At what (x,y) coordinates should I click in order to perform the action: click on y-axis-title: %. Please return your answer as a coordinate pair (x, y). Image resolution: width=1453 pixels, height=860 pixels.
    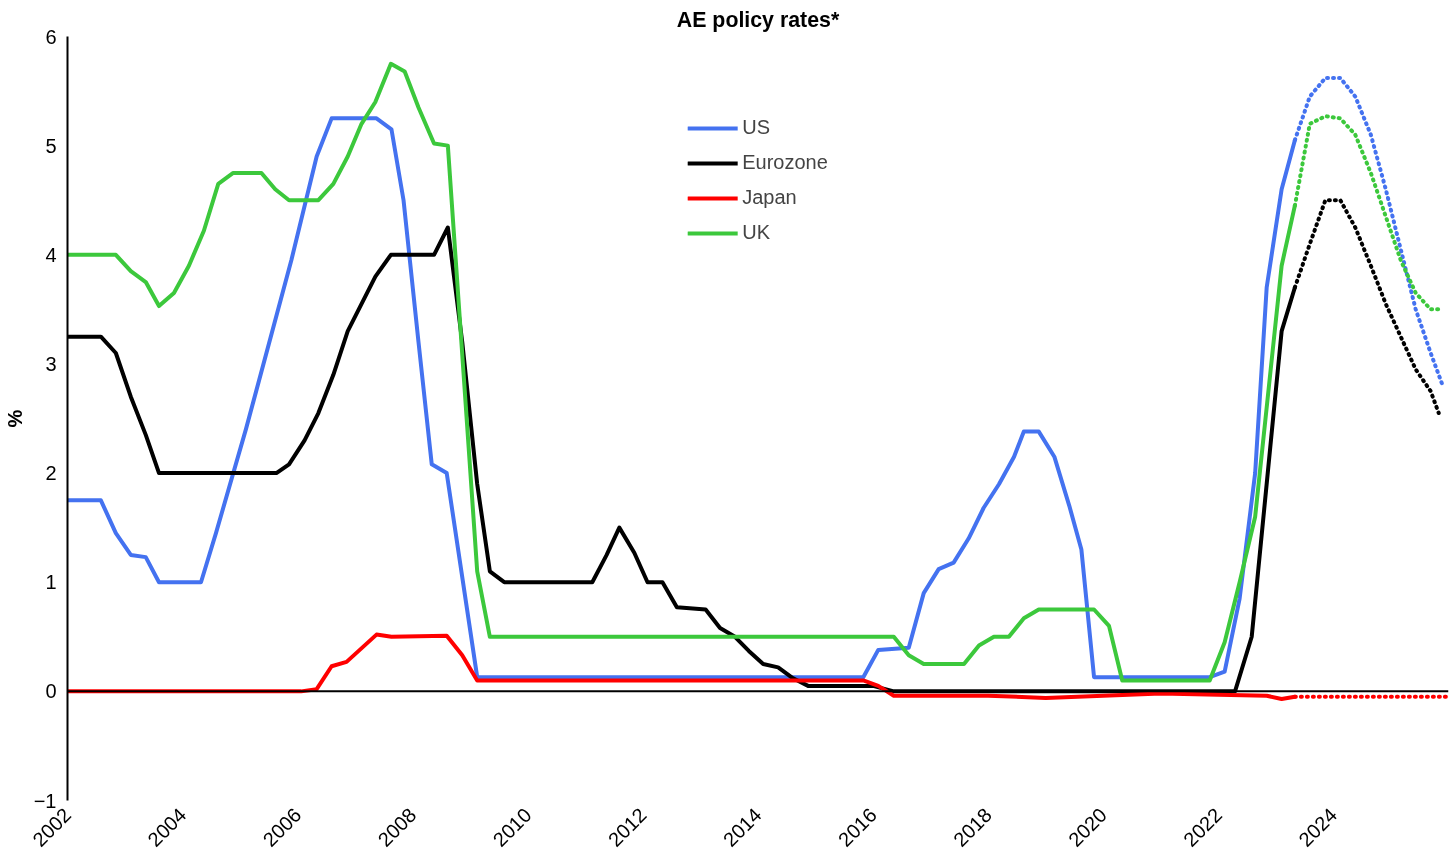
    Looking at the image, I should click on (14, 418).